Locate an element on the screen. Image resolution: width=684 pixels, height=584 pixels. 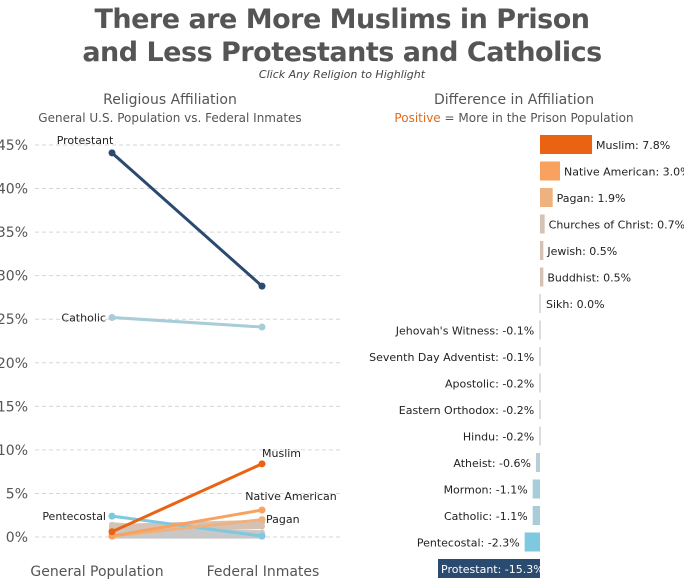
y-tick-label: 45% is located at coordinates (14, 146).